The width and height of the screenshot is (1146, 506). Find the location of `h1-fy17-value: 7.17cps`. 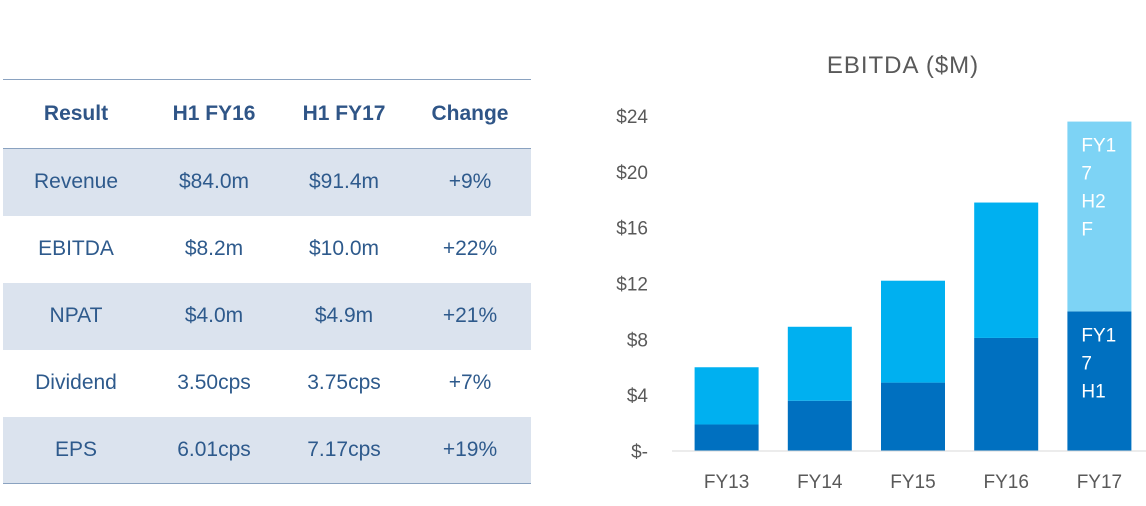

h1-fy17-value: 7.17cps is located at coordinates (344, 449).